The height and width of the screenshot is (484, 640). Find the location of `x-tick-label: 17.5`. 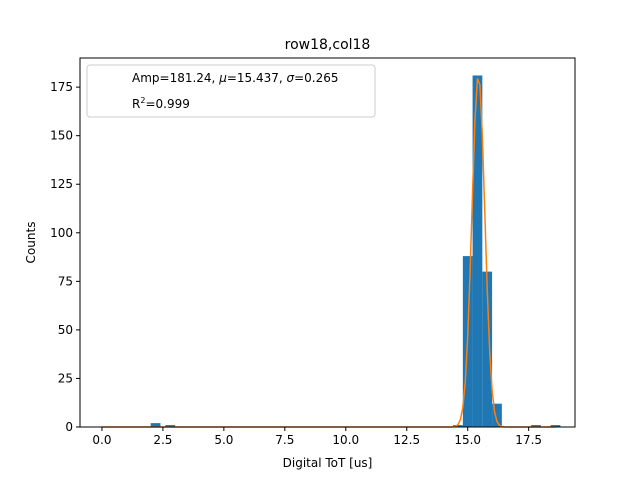

x-tick-label: 17.5 is located at coordinates (528, 440).